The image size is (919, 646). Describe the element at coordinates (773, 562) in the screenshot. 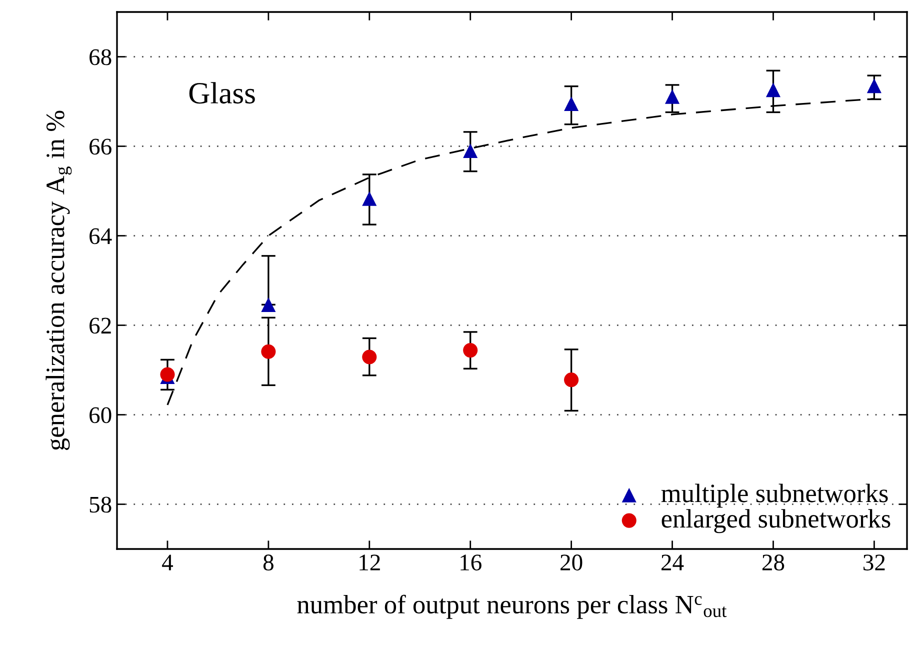

I see `x-tick-label: 28` at that location.